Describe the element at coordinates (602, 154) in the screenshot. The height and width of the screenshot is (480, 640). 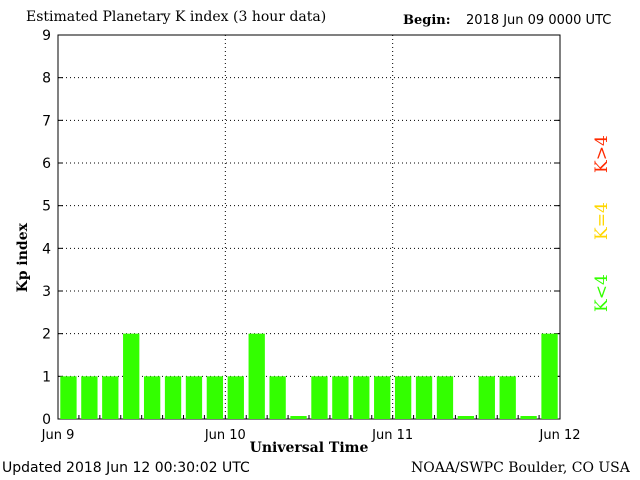
I see `legend-k-above-4: K>4` at that location.